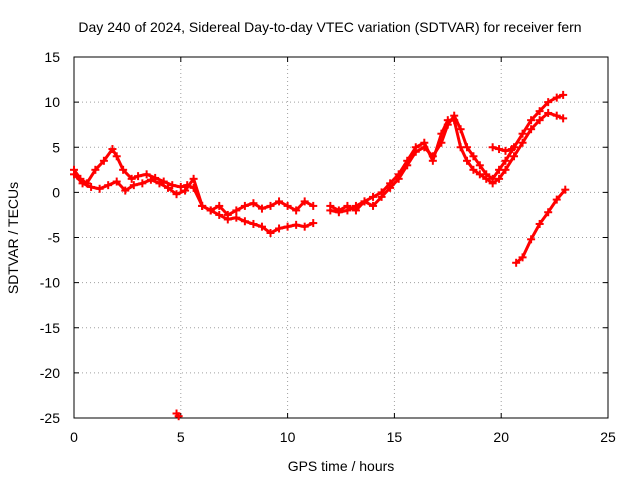 Image resolution: width=640 pixels, height=480 pixels. Describe the element at coordinates (74, 437) in the screenshot. I see `x-tick-label: 0` at that location.